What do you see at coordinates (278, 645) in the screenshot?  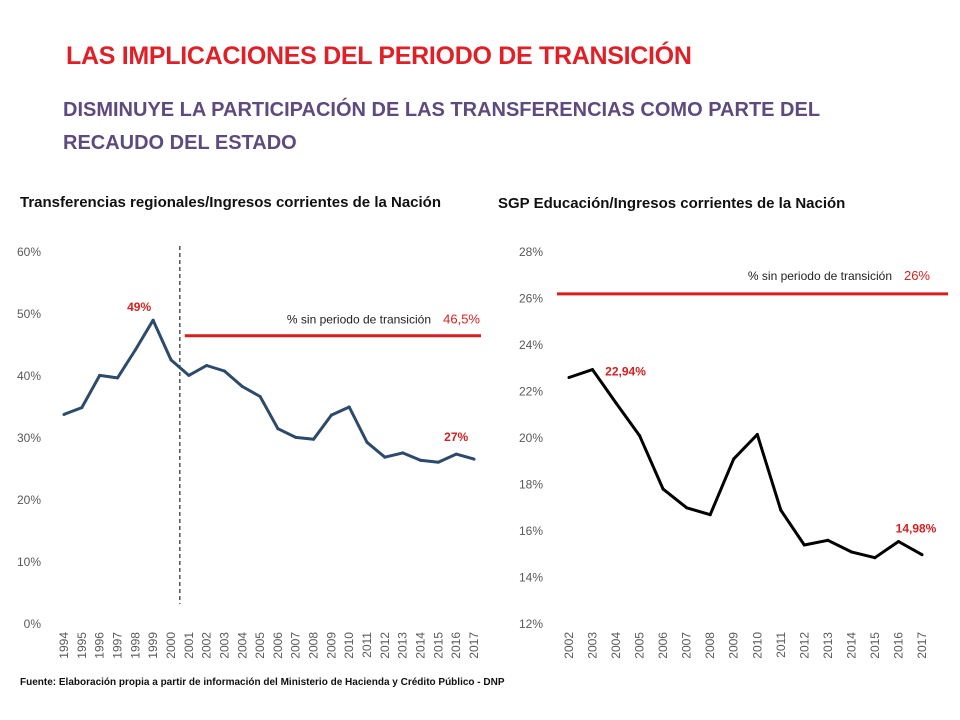 I see `chart1-x-tick: 2006` at bounding box center [278, 645].